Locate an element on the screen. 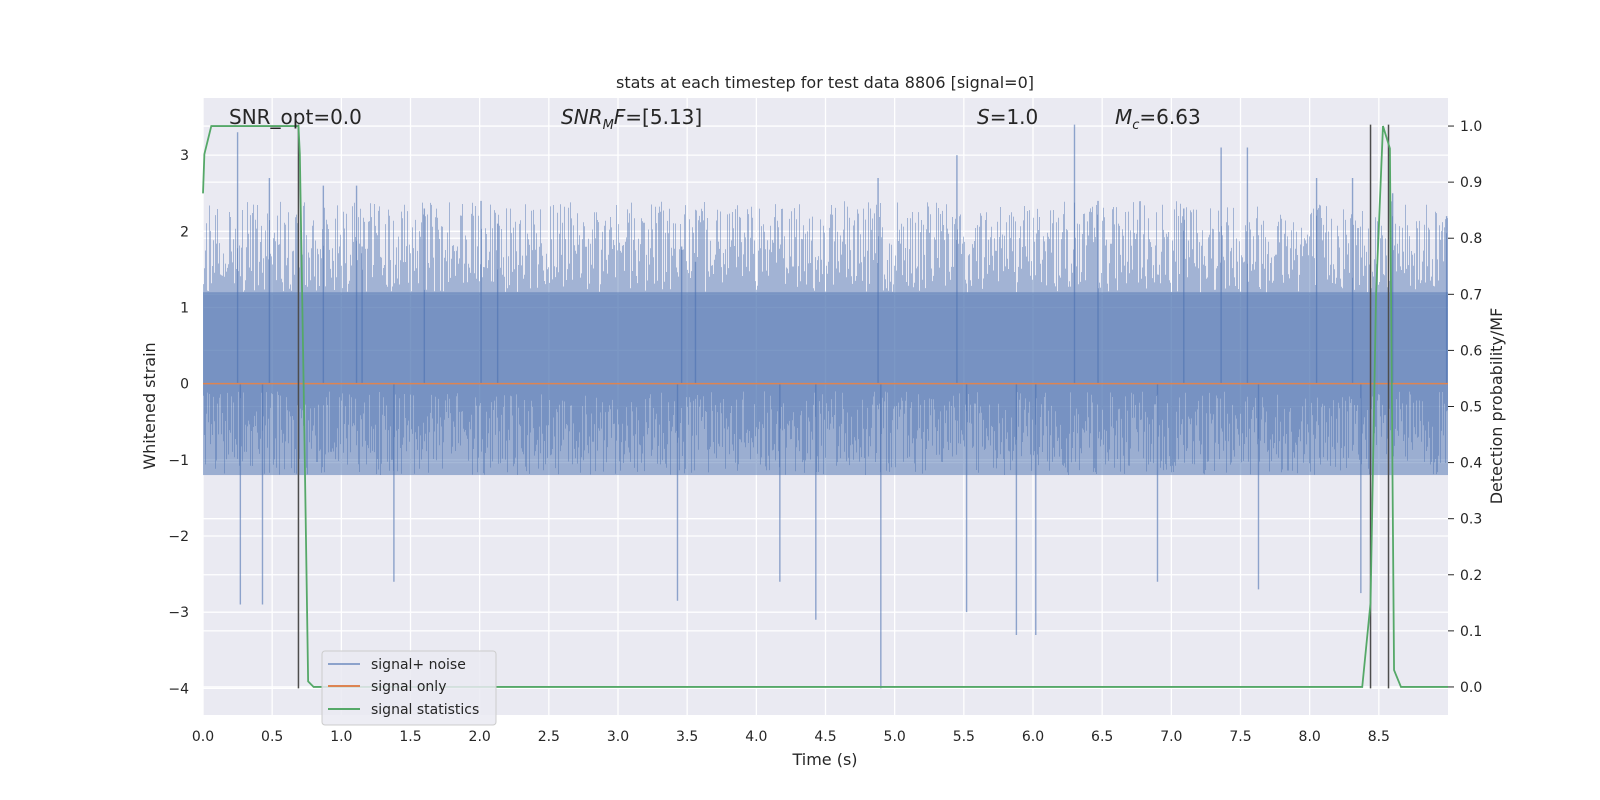 The width and height of the screenshot is (1600, 800). y-tick-label: 0 is located at coordinates (184, 385).